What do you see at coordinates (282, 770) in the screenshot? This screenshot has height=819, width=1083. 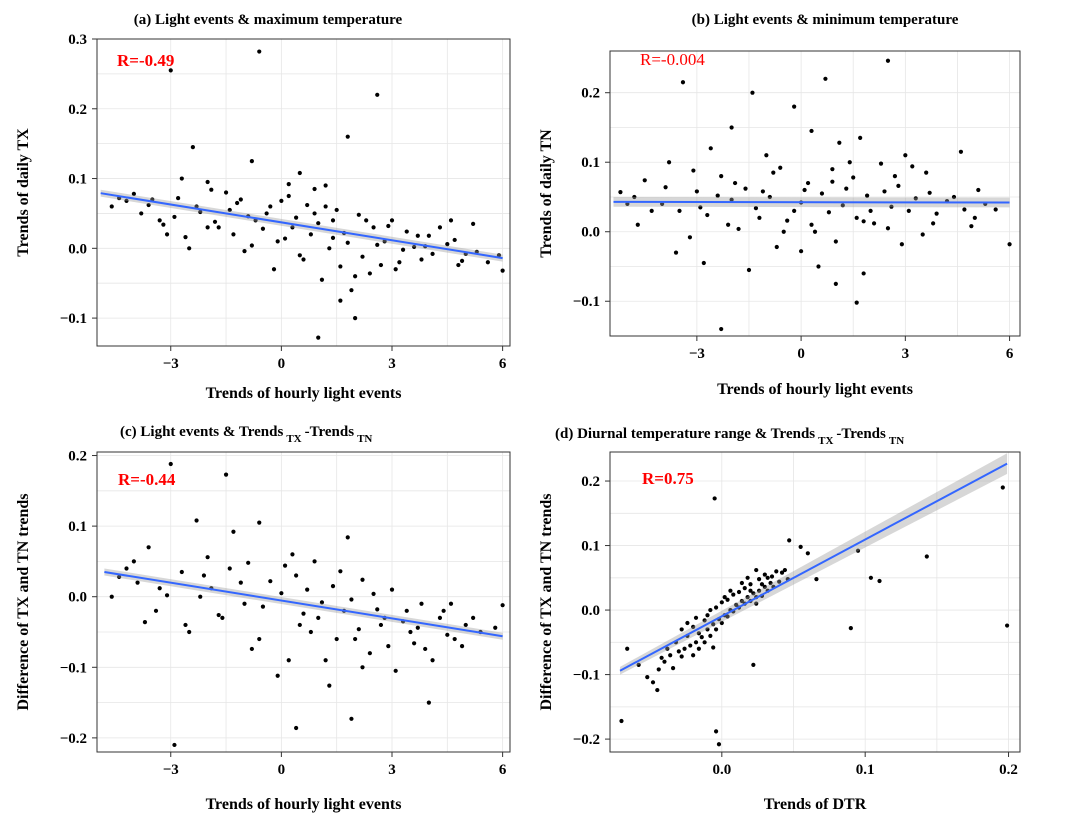 I see `x-tick-label: 0` at bounding box center [282, 770].